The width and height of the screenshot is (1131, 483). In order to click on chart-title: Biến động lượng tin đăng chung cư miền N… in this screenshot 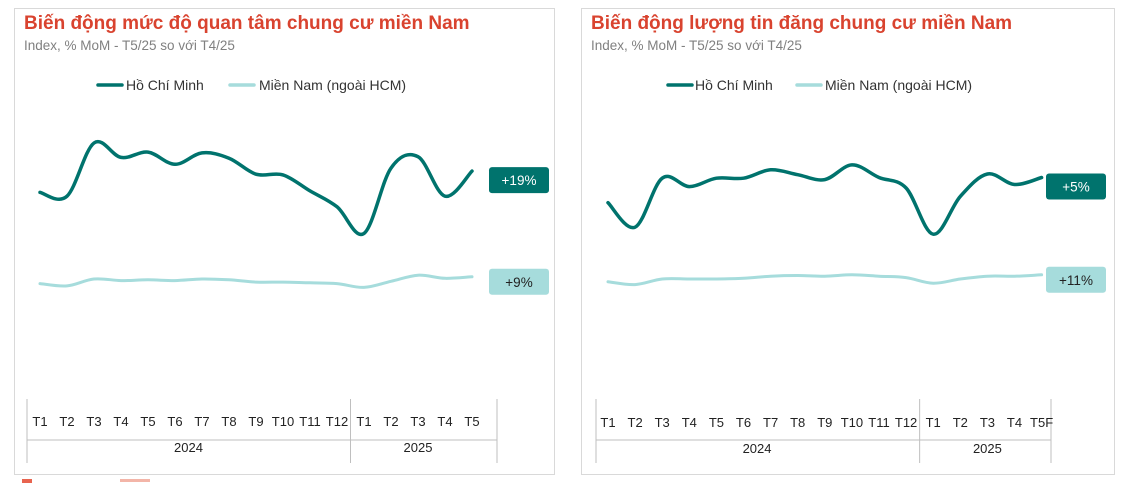, I will do `click(802, 23)`.